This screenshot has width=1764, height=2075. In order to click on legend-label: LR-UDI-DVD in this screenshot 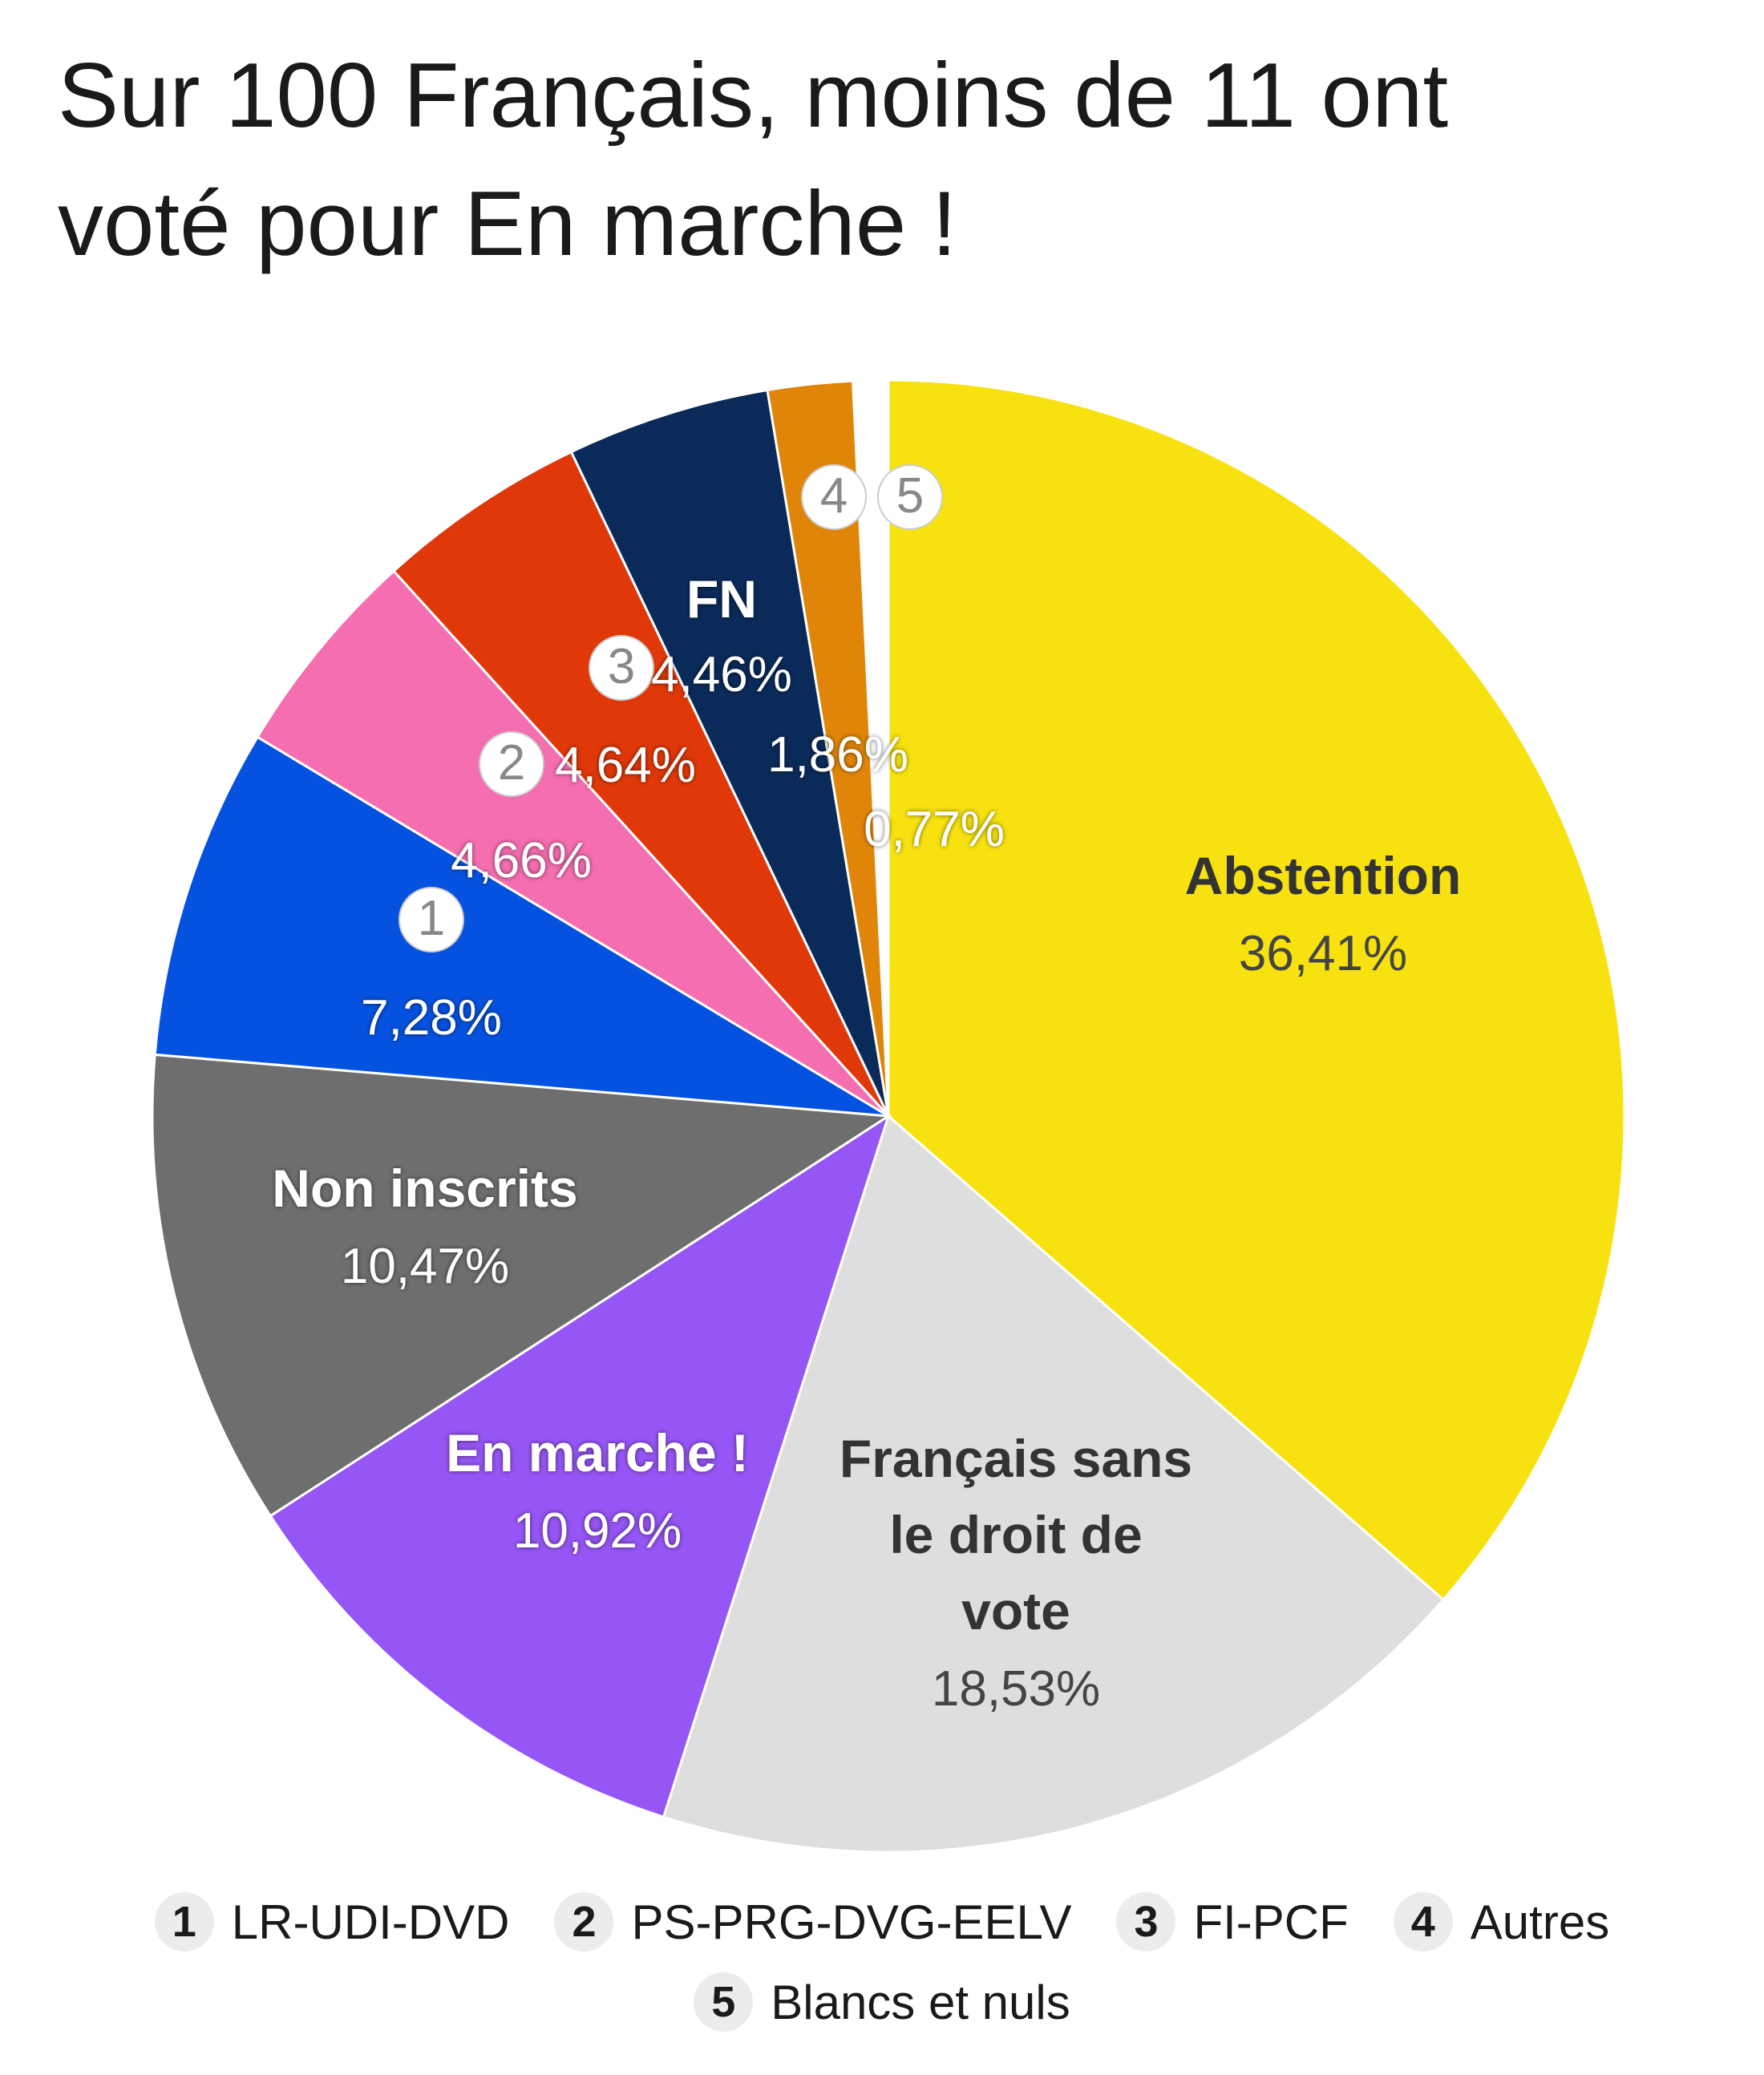, I will do `click(370, 1922)`.